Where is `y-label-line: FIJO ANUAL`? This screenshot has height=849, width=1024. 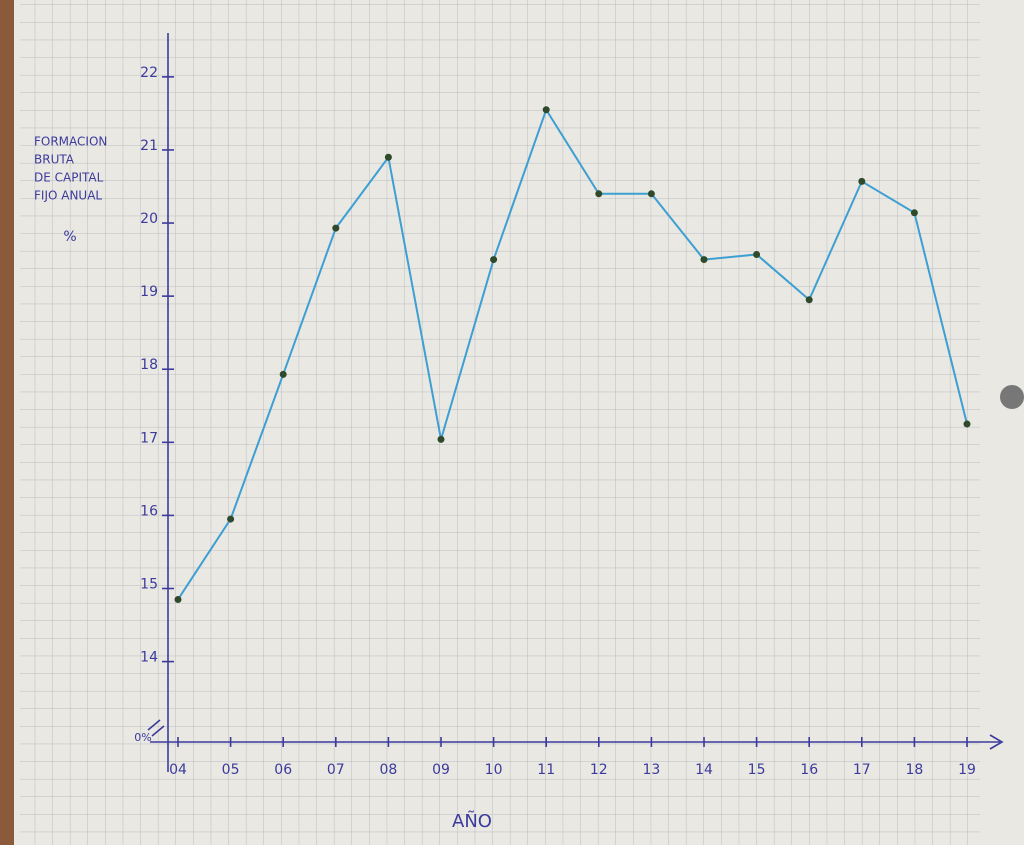 y-label-line: FIJO ANUAL is located at coordinates (68, 196).